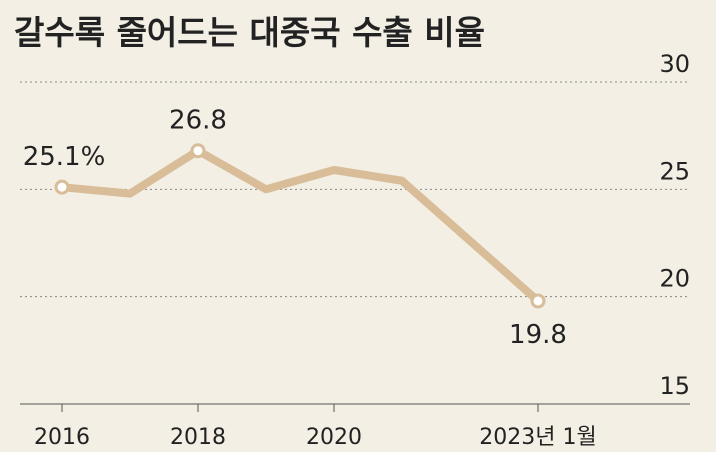  I want to click on chart-title: 갈수록 줄어드는 대중국 수출 비율, so click(249, 32).